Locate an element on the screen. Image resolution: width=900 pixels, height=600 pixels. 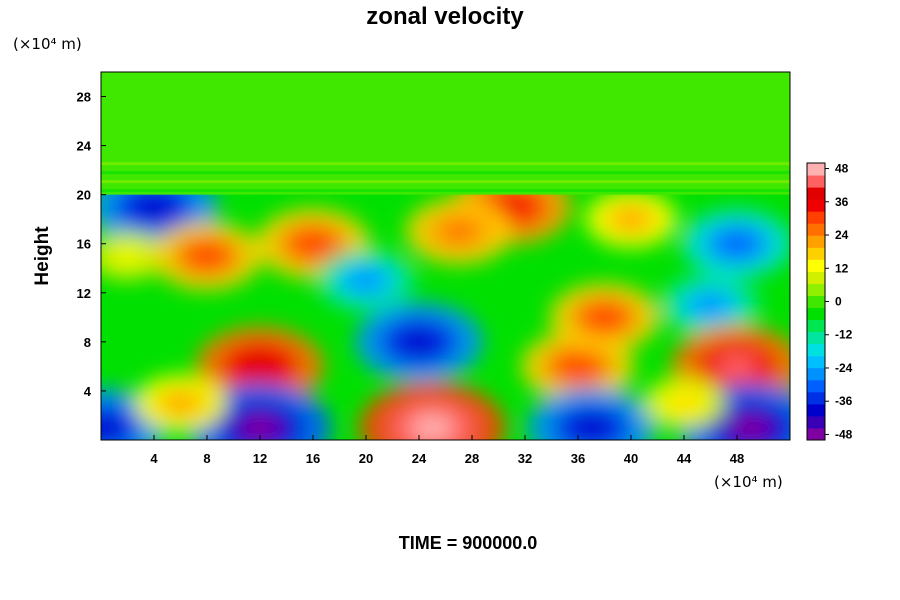
x-tick-label: 16 is located at coordinates (313, 458).